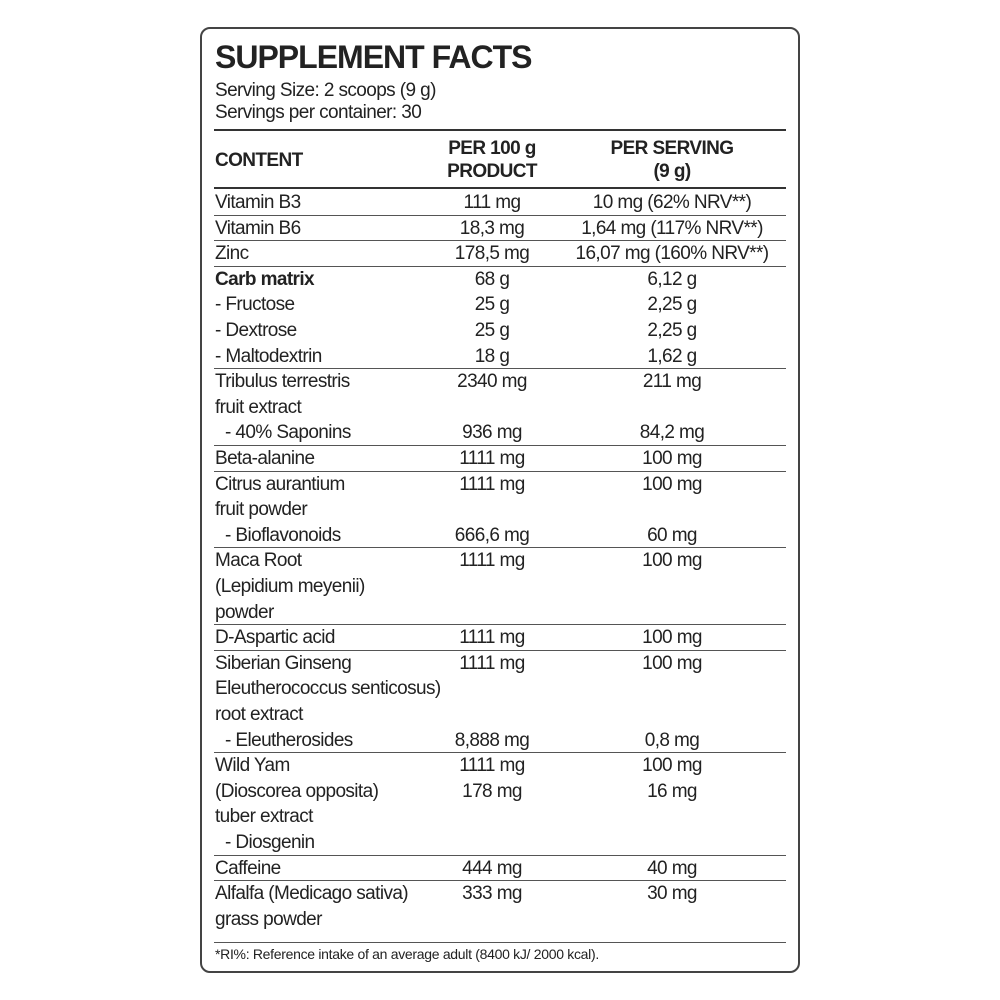 This screenshot has height=1000, width=1000. What do you see at coordinates (268, 919) in the screenshot?
I see `ingredient-name: grass powder` at bounding box center [268, 919].